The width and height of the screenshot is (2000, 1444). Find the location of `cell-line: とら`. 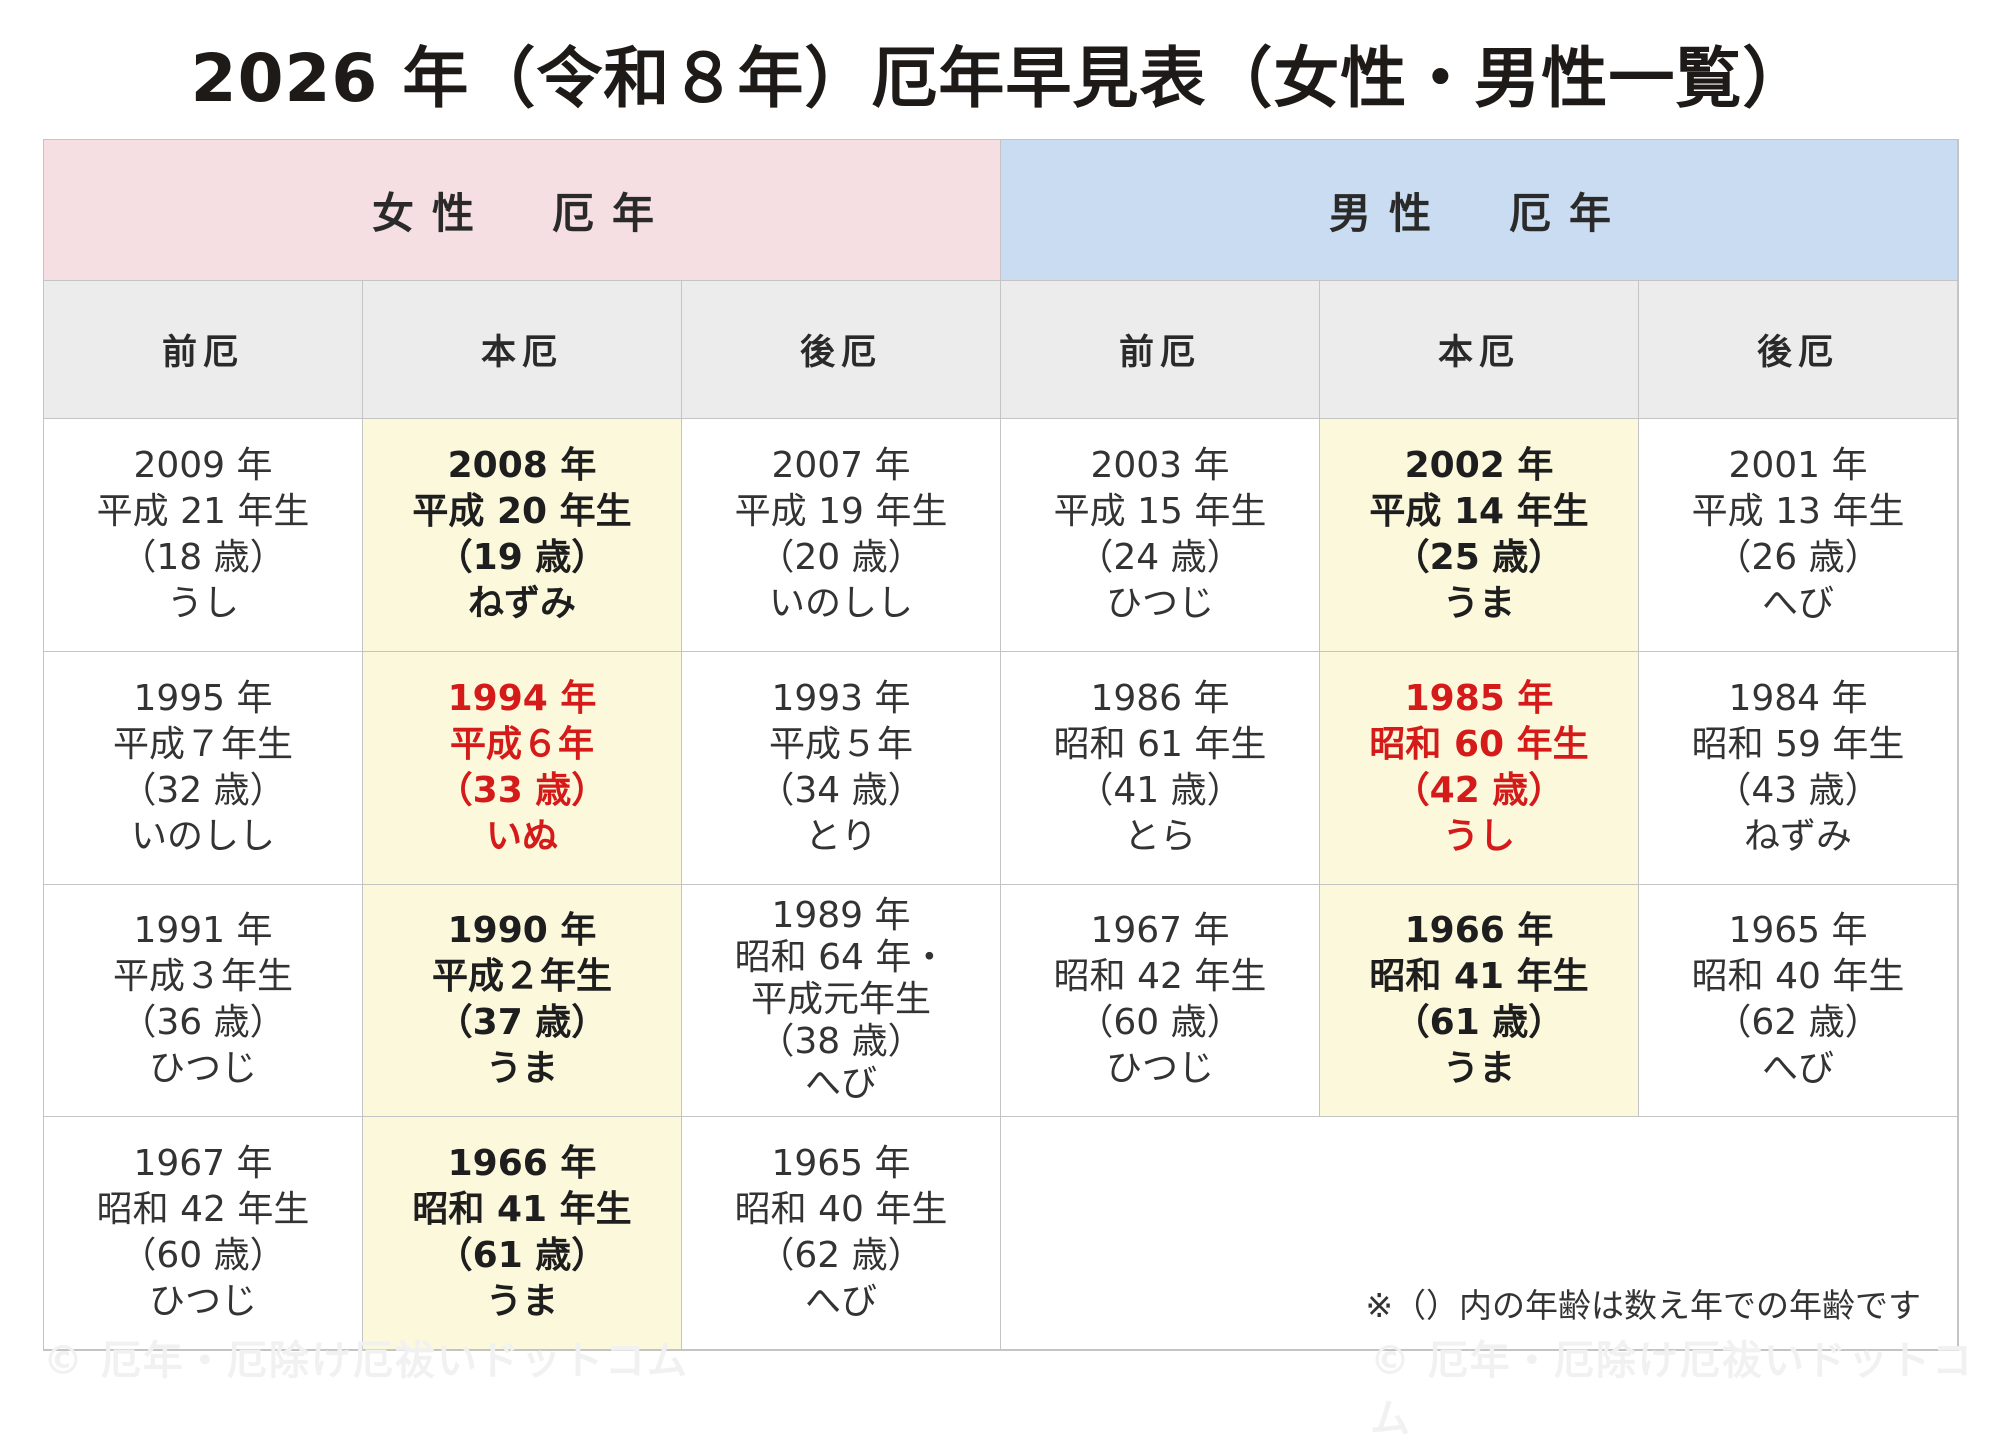

cell-line: とら is located at coordinates (1159, 836).